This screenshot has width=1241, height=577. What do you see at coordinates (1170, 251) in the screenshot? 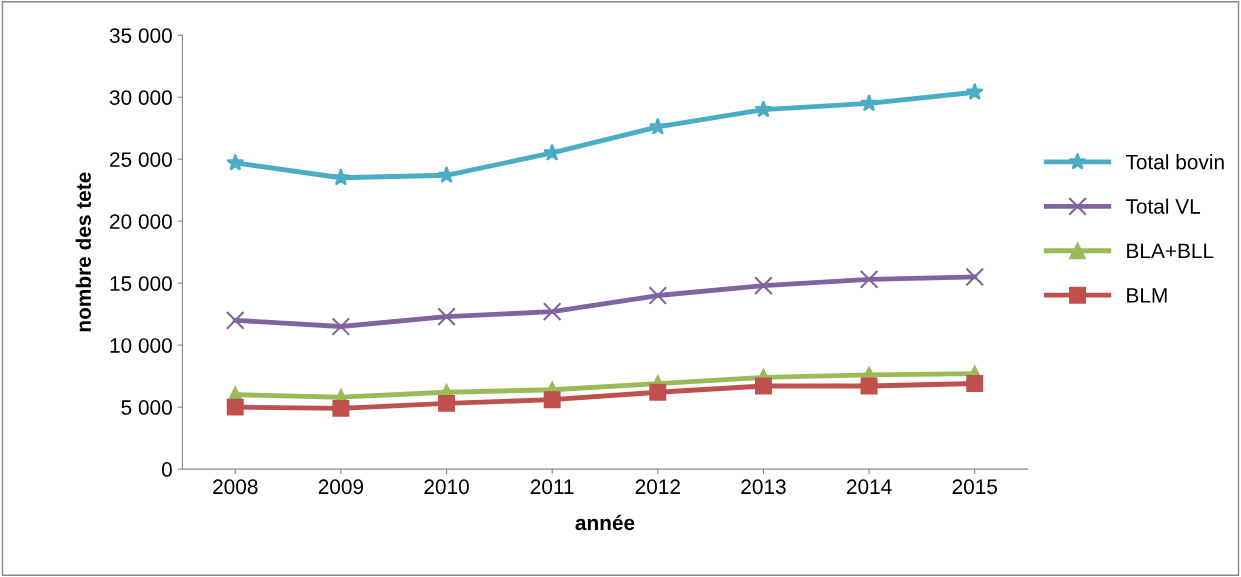
I see `legend-label: BLA+BLL` at bounding box center [1170, 251].